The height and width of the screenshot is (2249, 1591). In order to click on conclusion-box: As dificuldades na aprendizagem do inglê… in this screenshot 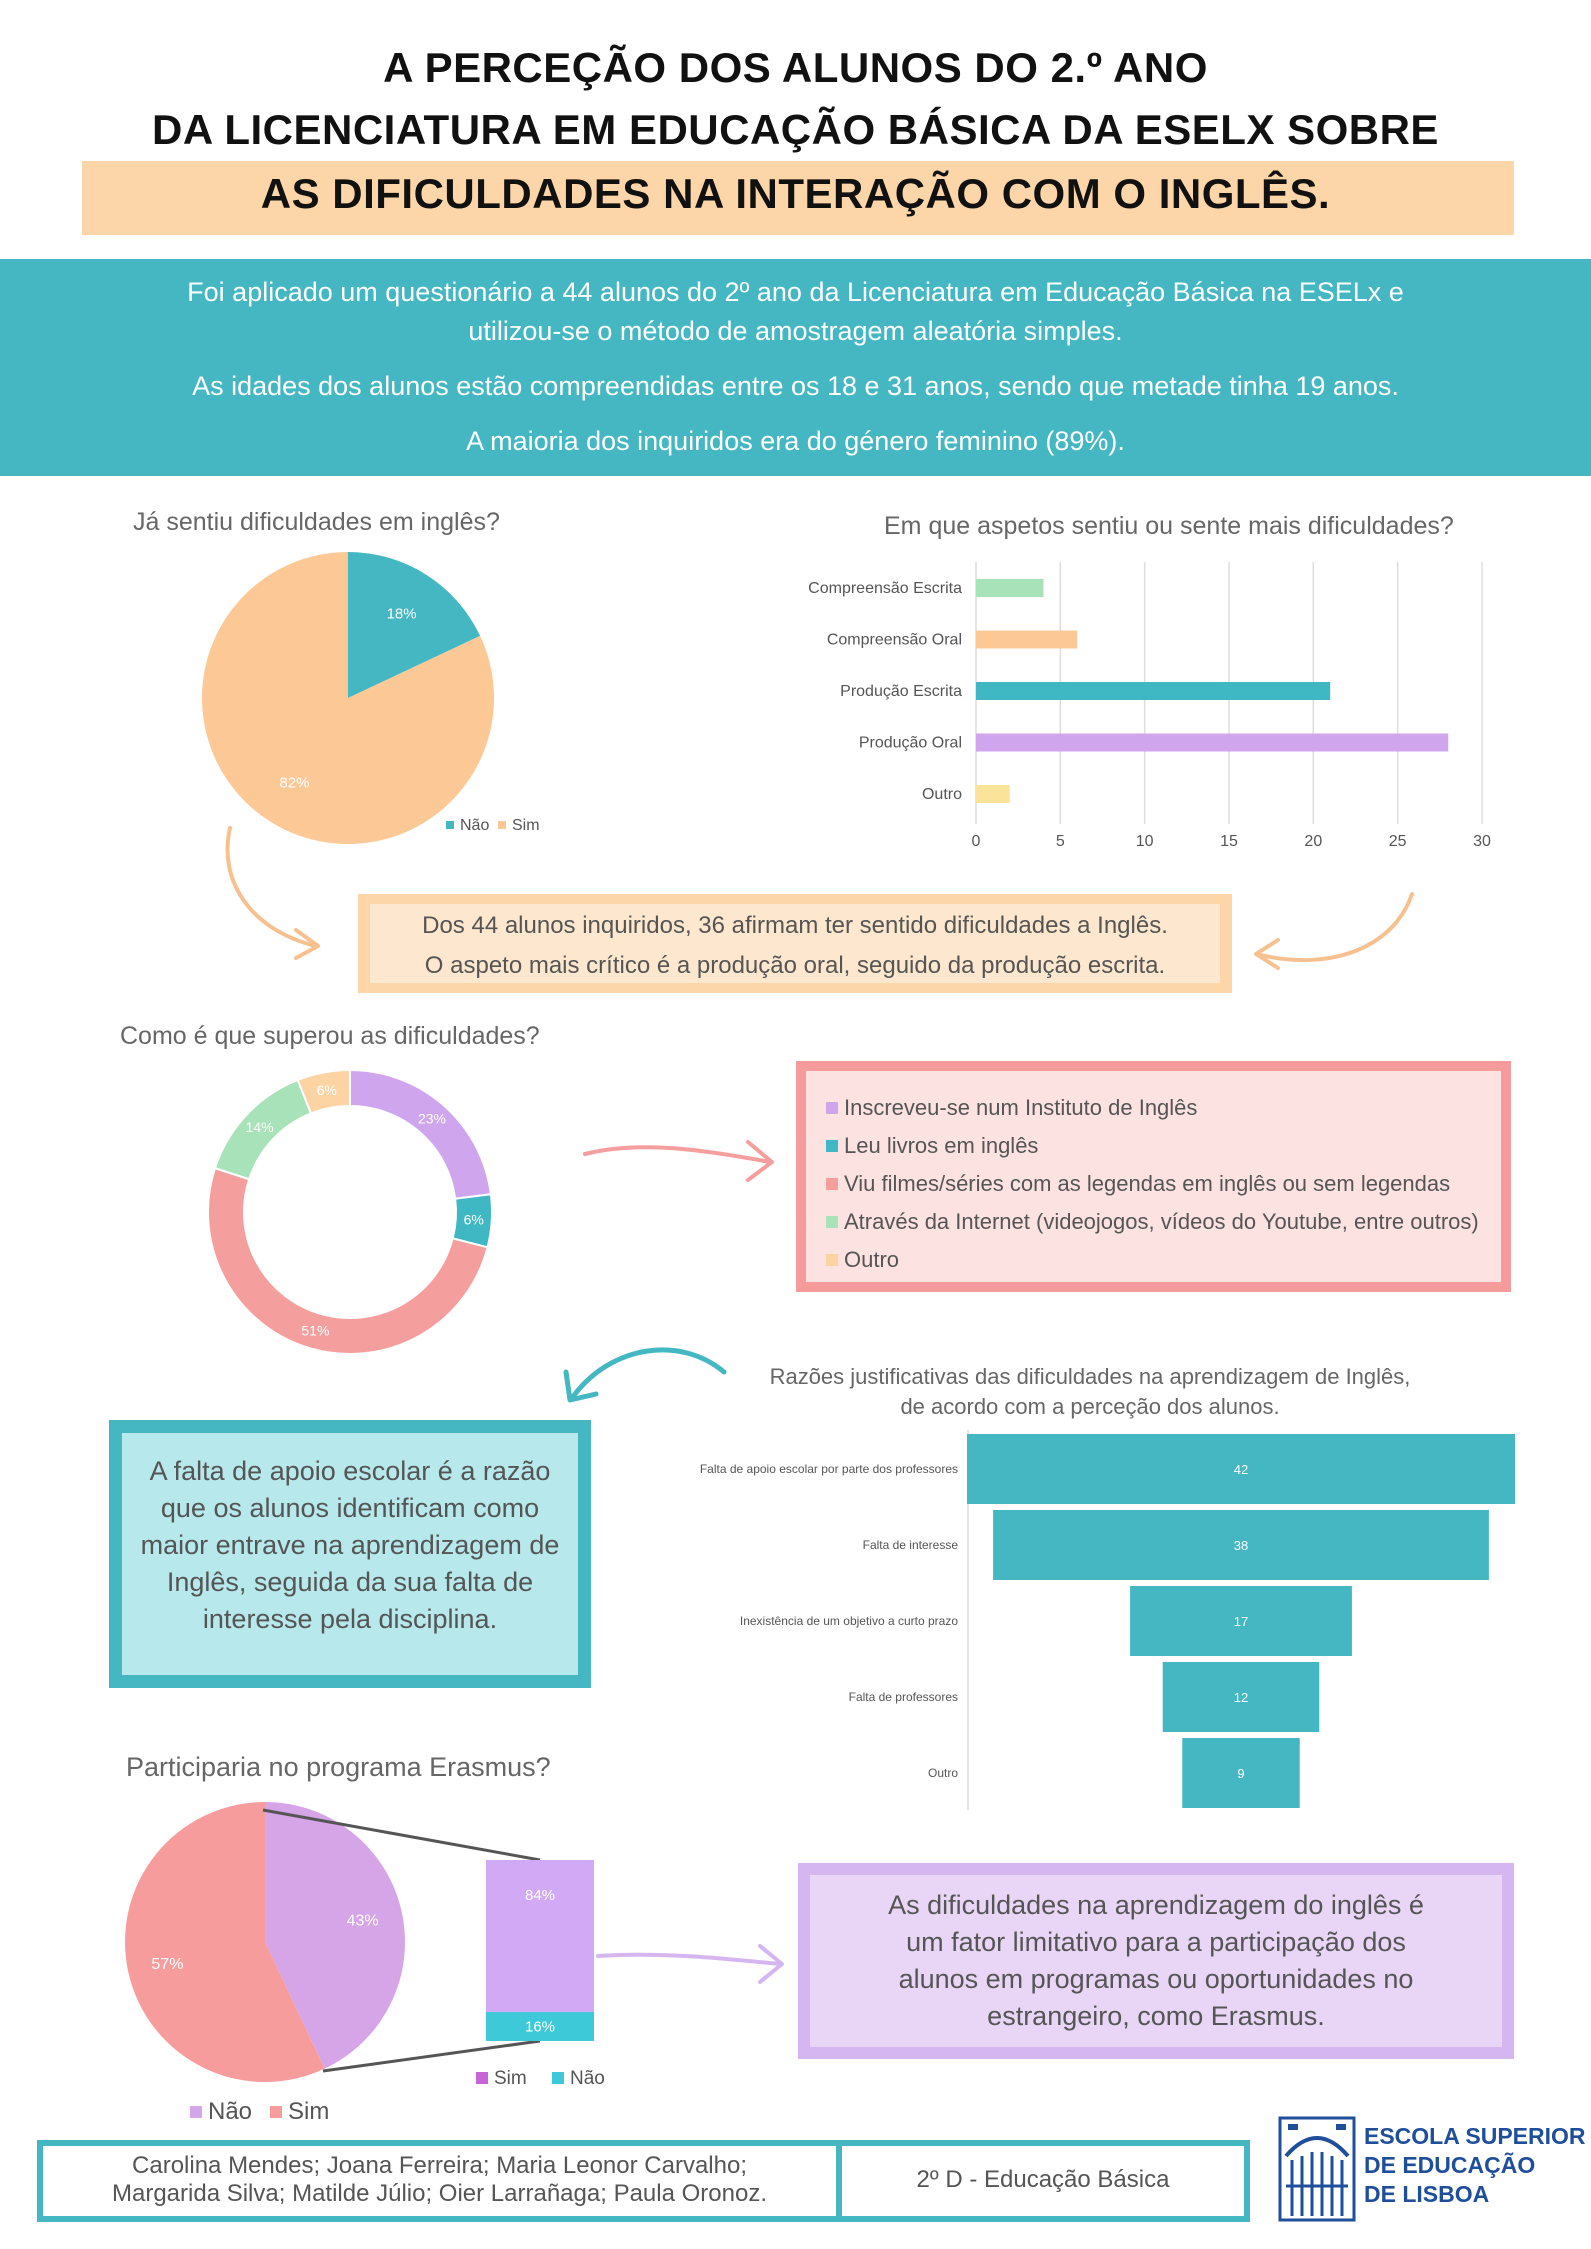, I will do `click(1156, 1961)`.